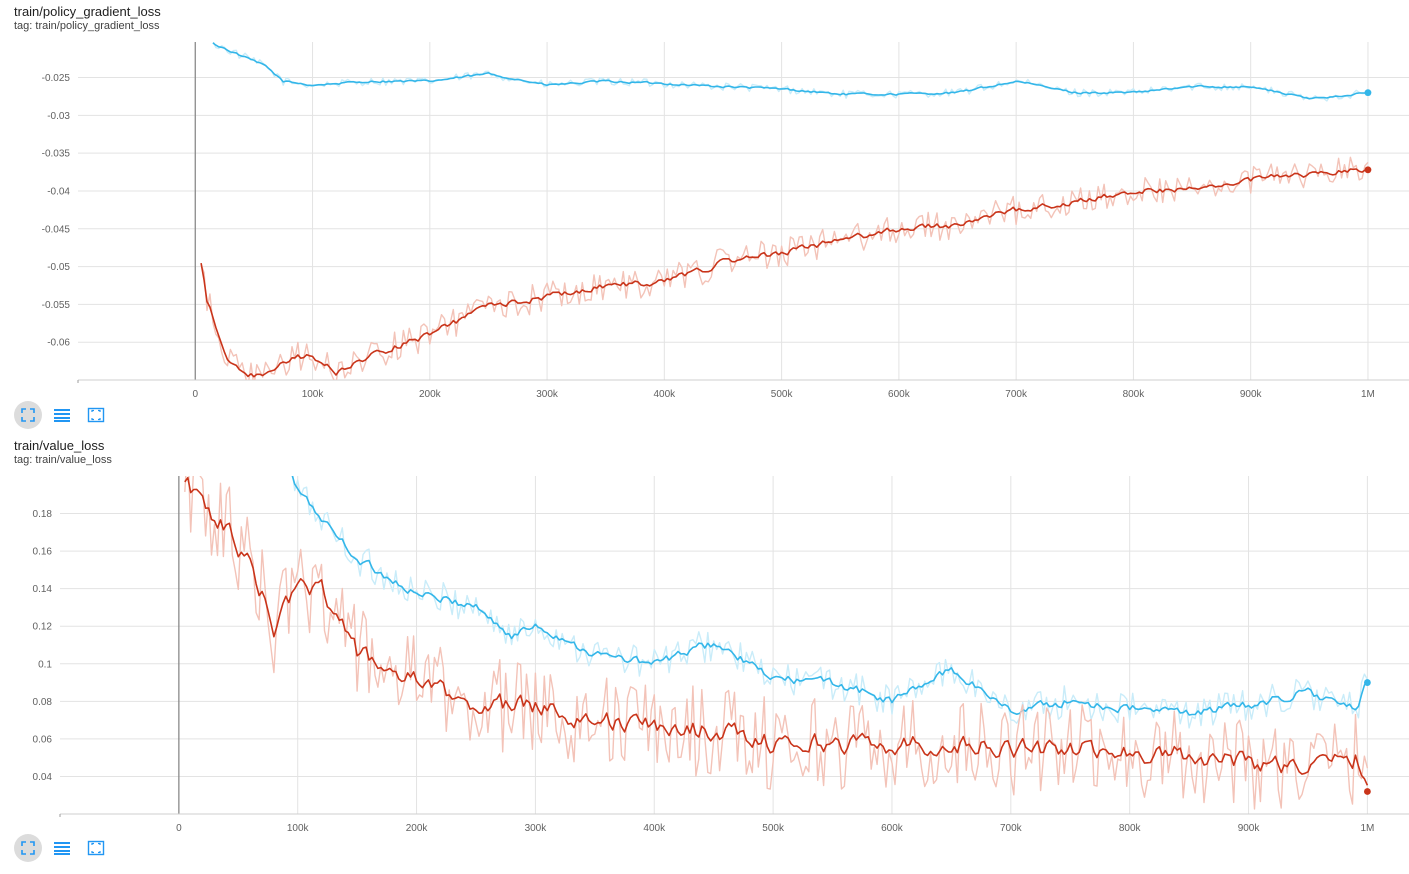 The width and height of the screenshot is (1409, 874). I want to click on chart-title: train/value_loss, so click(59, 445).